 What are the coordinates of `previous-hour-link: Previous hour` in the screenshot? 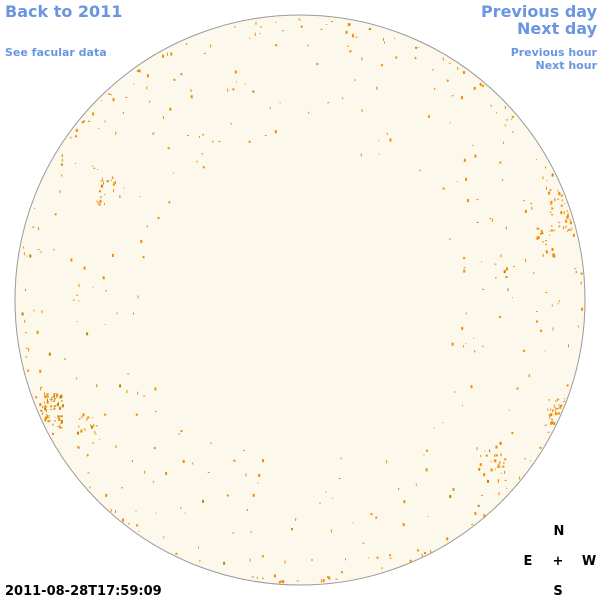 It's located at (554, 52).